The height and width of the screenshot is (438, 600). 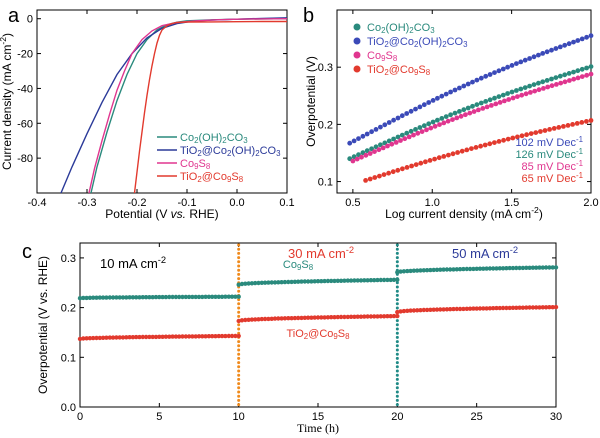 What do you see at coordinates (14, 16) in the screenshot?
I see `panel-letter: a` at bounding box center [14, 16].